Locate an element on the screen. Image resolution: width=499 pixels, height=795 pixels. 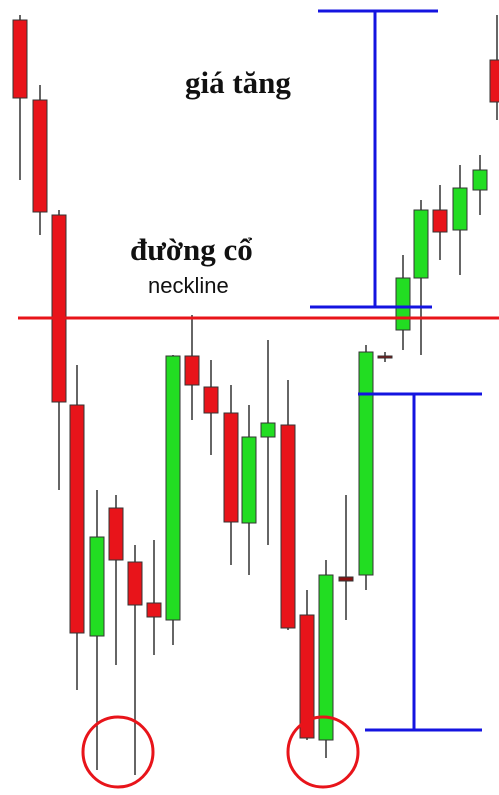
target-bracket-bottom is located at coordinates (420, 562).